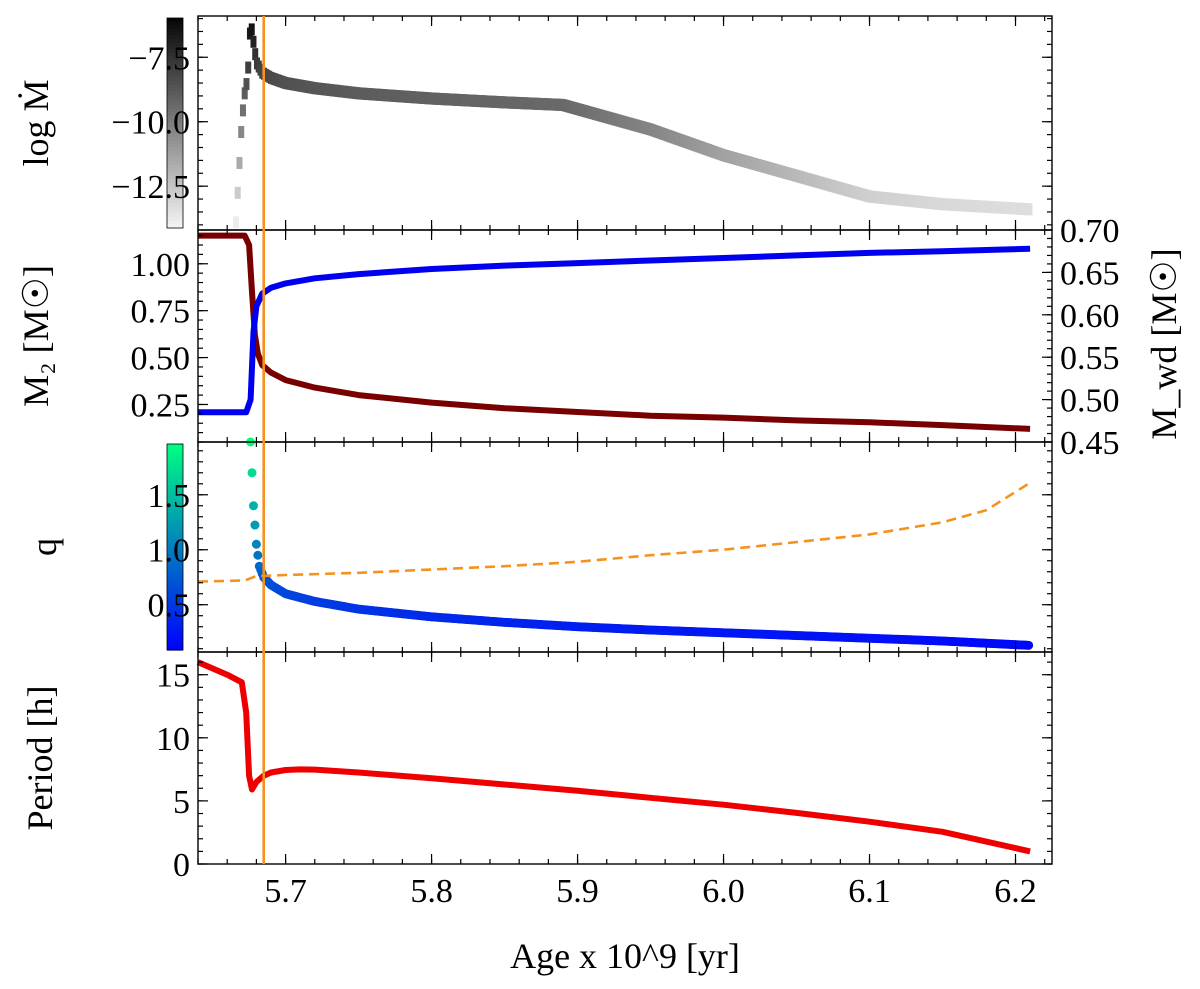 The height and width of the screenshot is (989, 1200). I want to click on y-axis-title: q, so click(44, 547).